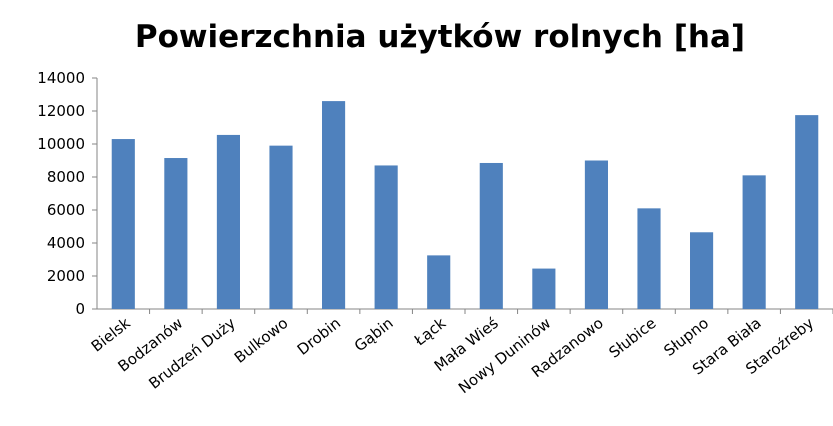 This screenshot has height=426, width=833. I want to click on y-tick-label: 2000, so click(66, 276).